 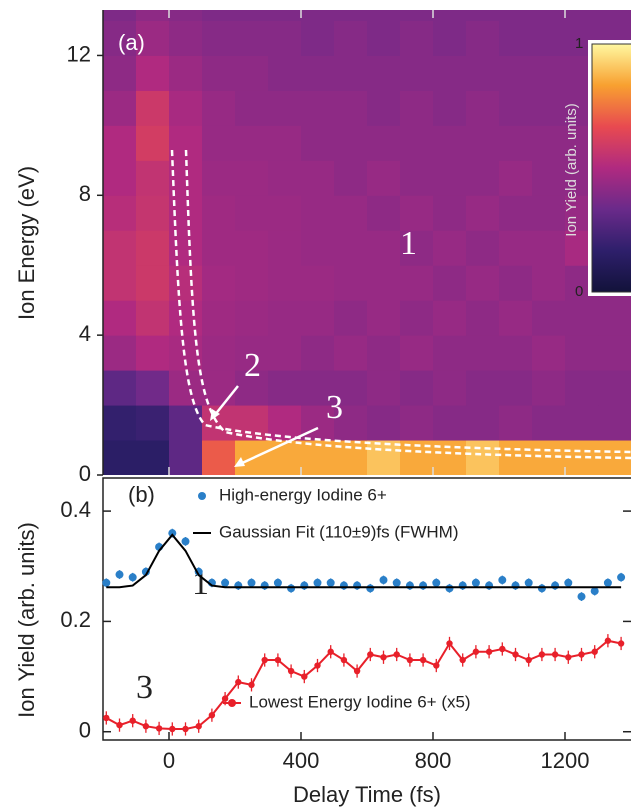 What do you see at coordinates (169, 760) in the screenshot?
I see `x-tick-label: 0` at bounding box center [169, 760].